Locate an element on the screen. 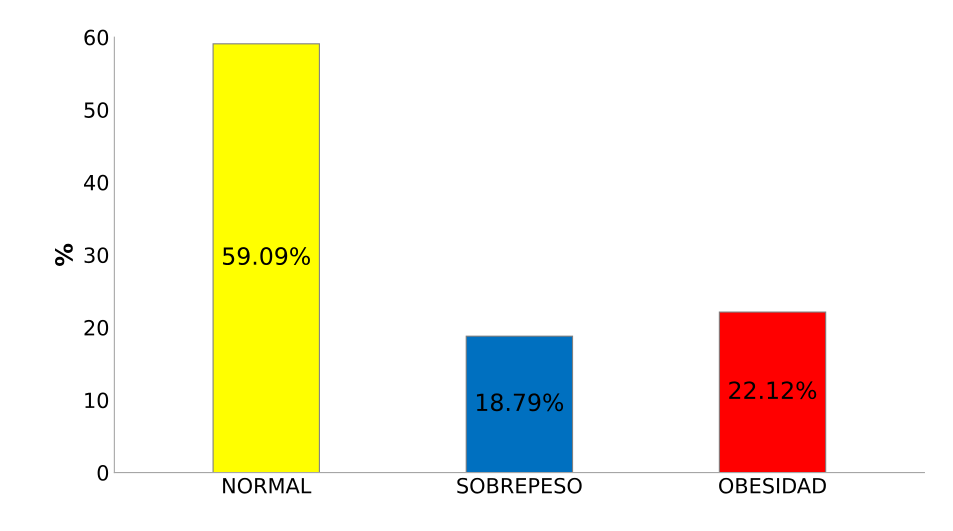 Image resolution: width=953 pixels, height=531 pixels. y-tick-label: 40 is located at coordinates (96, 182).